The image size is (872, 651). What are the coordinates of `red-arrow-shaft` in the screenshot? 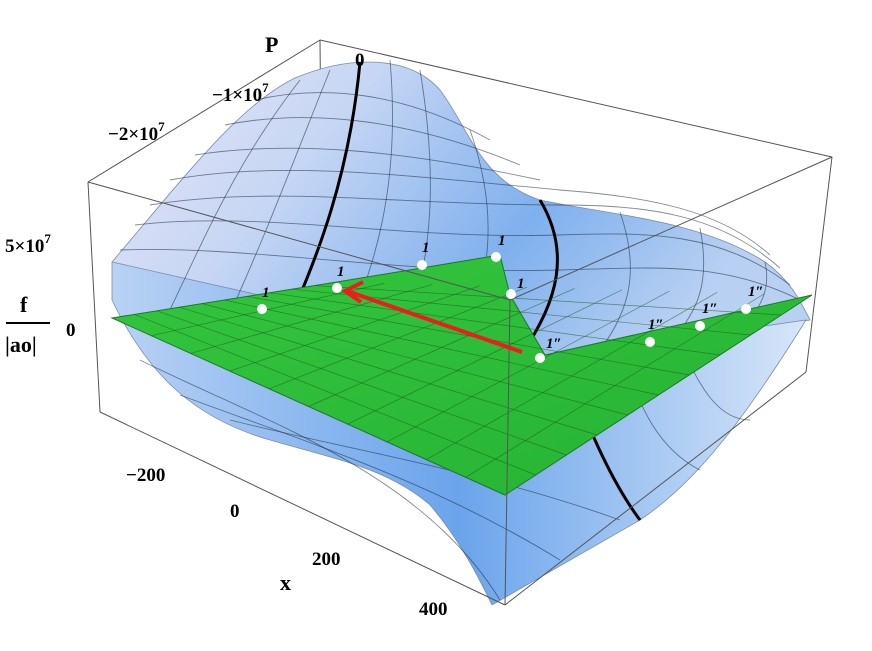 It's located at (434, 321).